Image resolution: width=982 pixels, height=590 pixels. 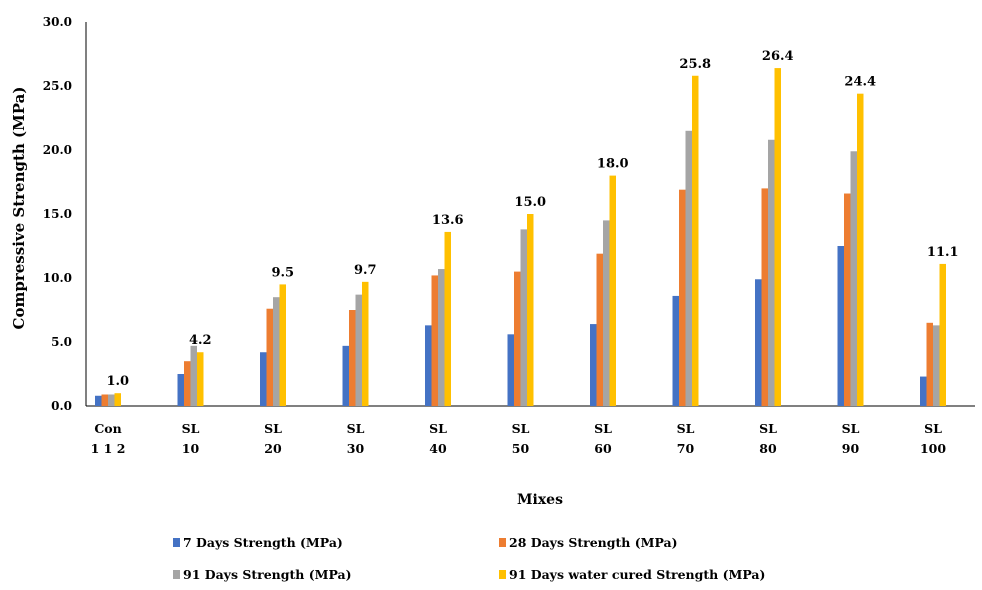 I want to click on y-tick-label: 25.0, so click(x=57, y=86).